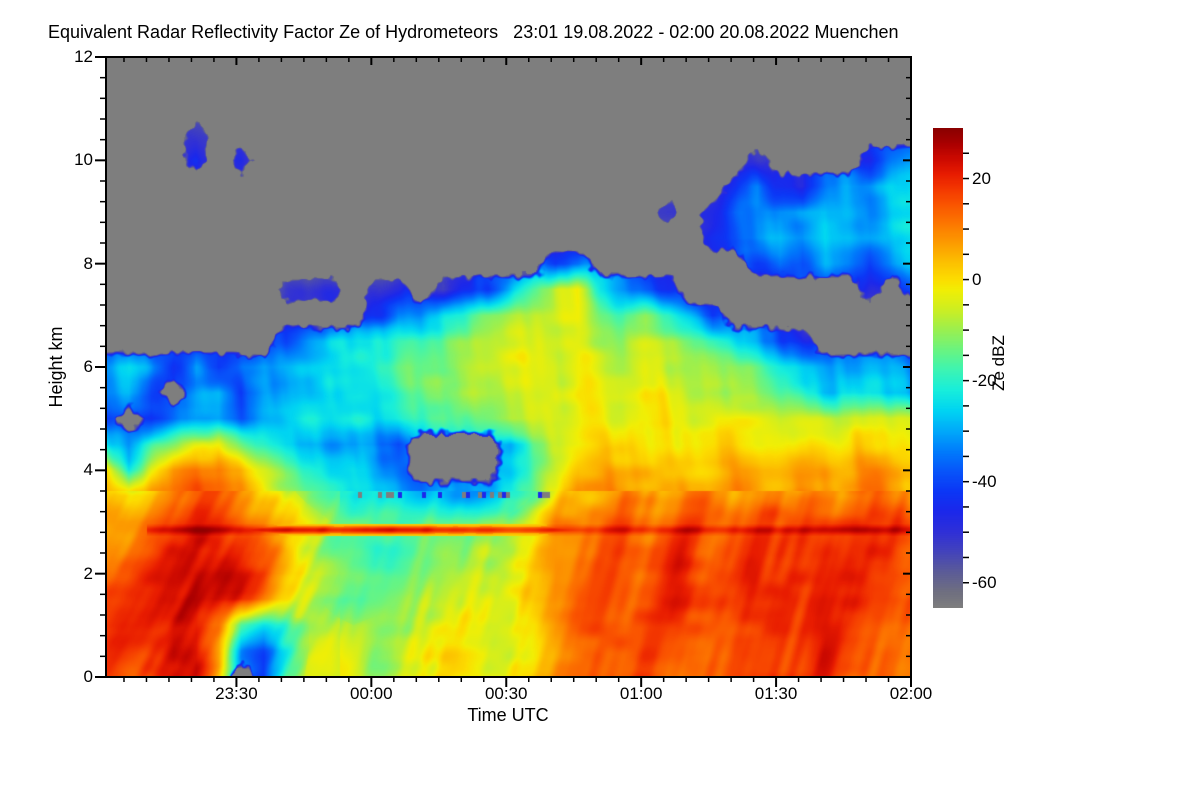  What do you see at coordinates (506, 693) in the screenshot?
I see `x-tick-label: 00:30` at bounding box center [506, 693].